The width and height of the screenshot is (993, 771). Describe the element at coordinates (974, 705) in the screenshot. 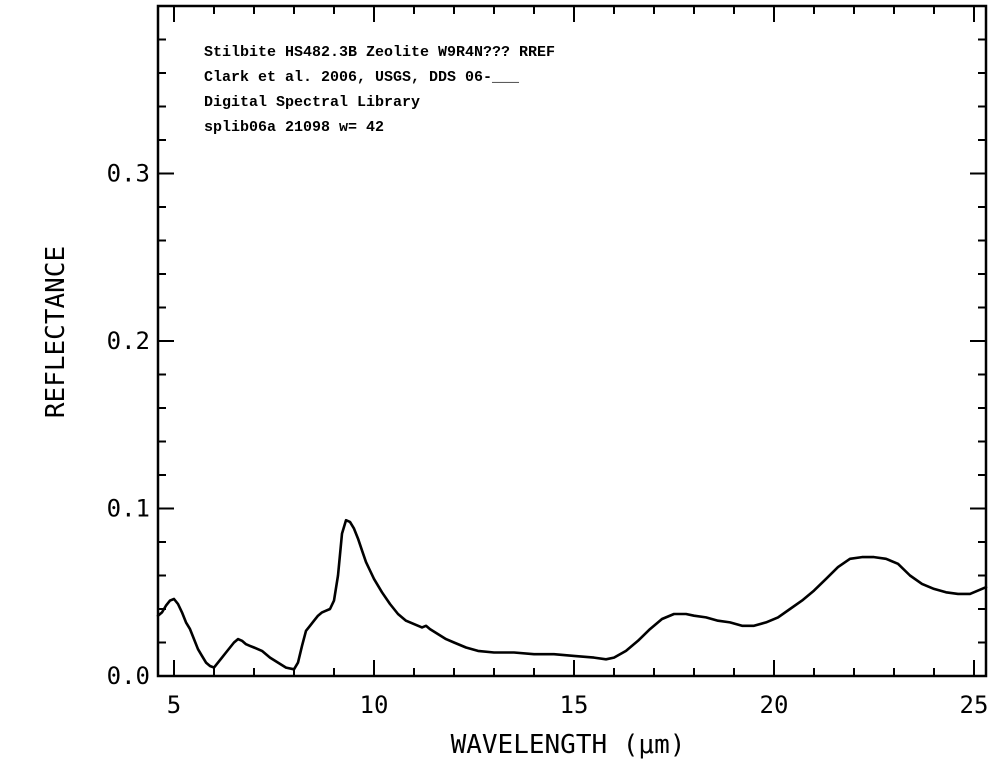

I see `x-tick-label: 25` at that location.